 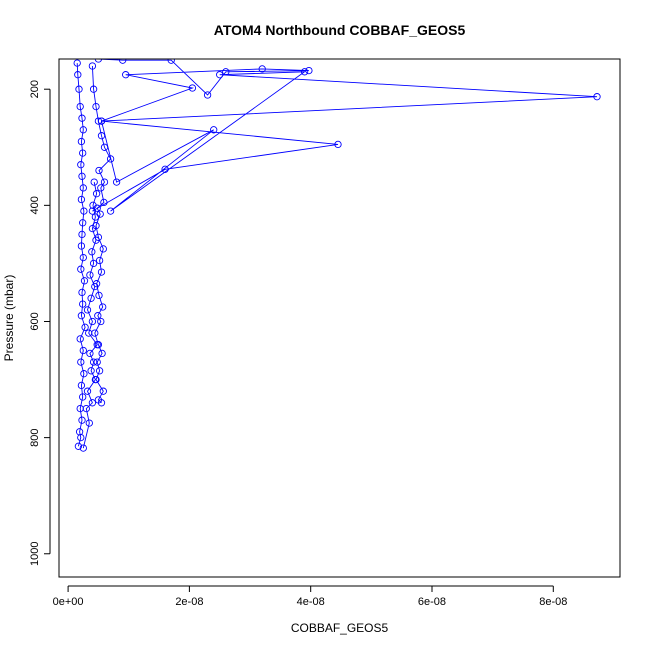 I want to click on y-tick-label: 1000, so click(x=35, y=554).